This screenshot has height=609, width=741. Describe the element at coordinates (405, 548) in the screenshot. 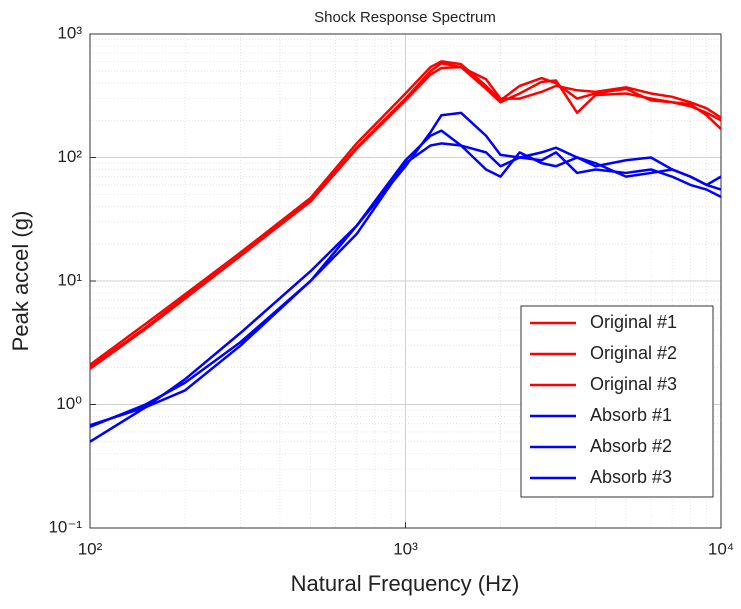

I see `x-tick-label: 10³` at that location.